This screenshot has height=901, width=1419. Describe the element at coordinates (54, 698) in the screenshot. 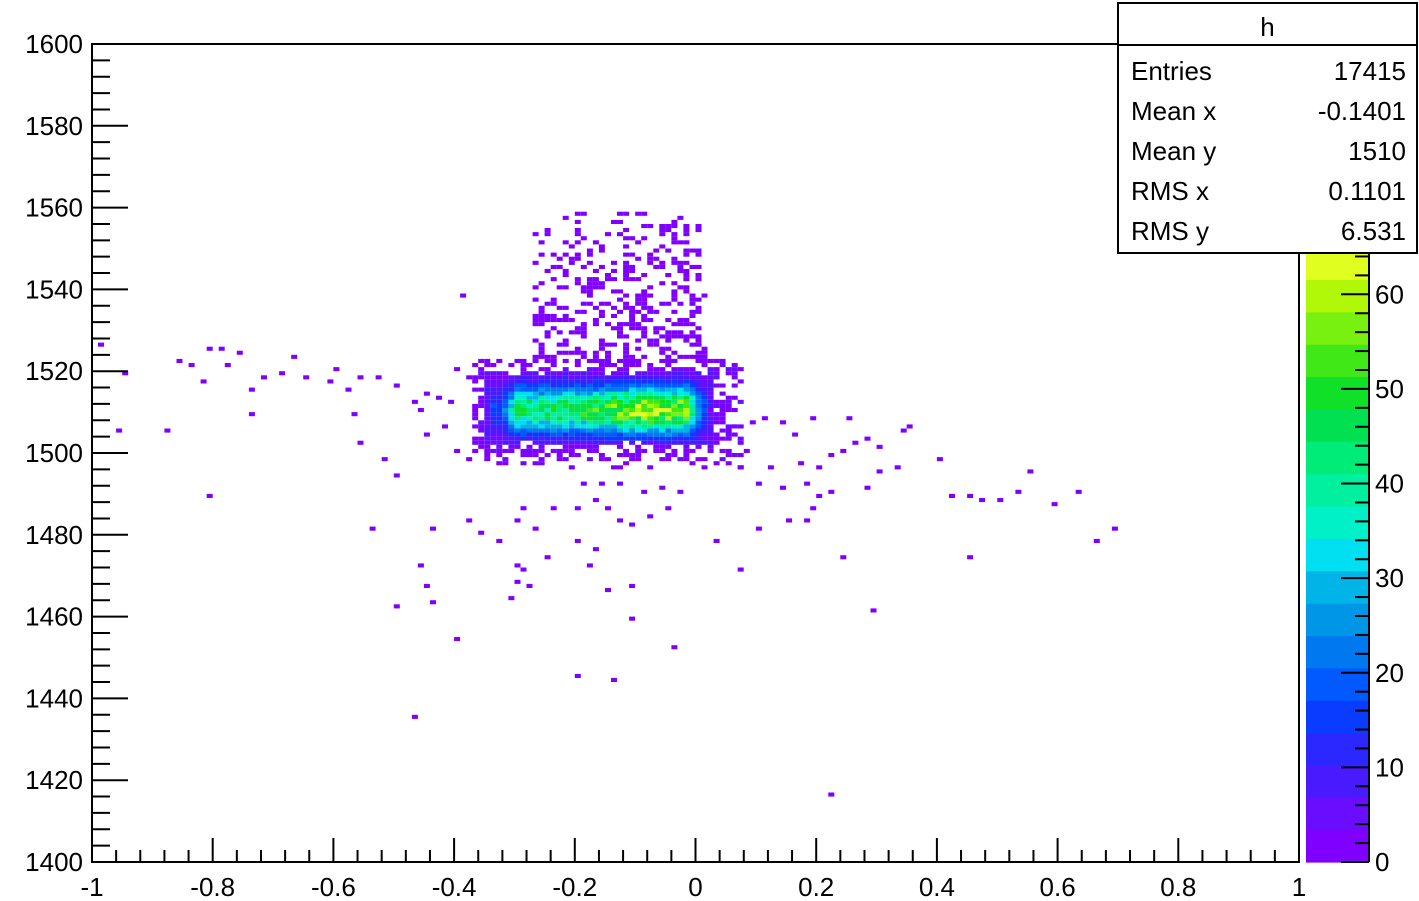

I see `y-tick-label: 1440` at that location.